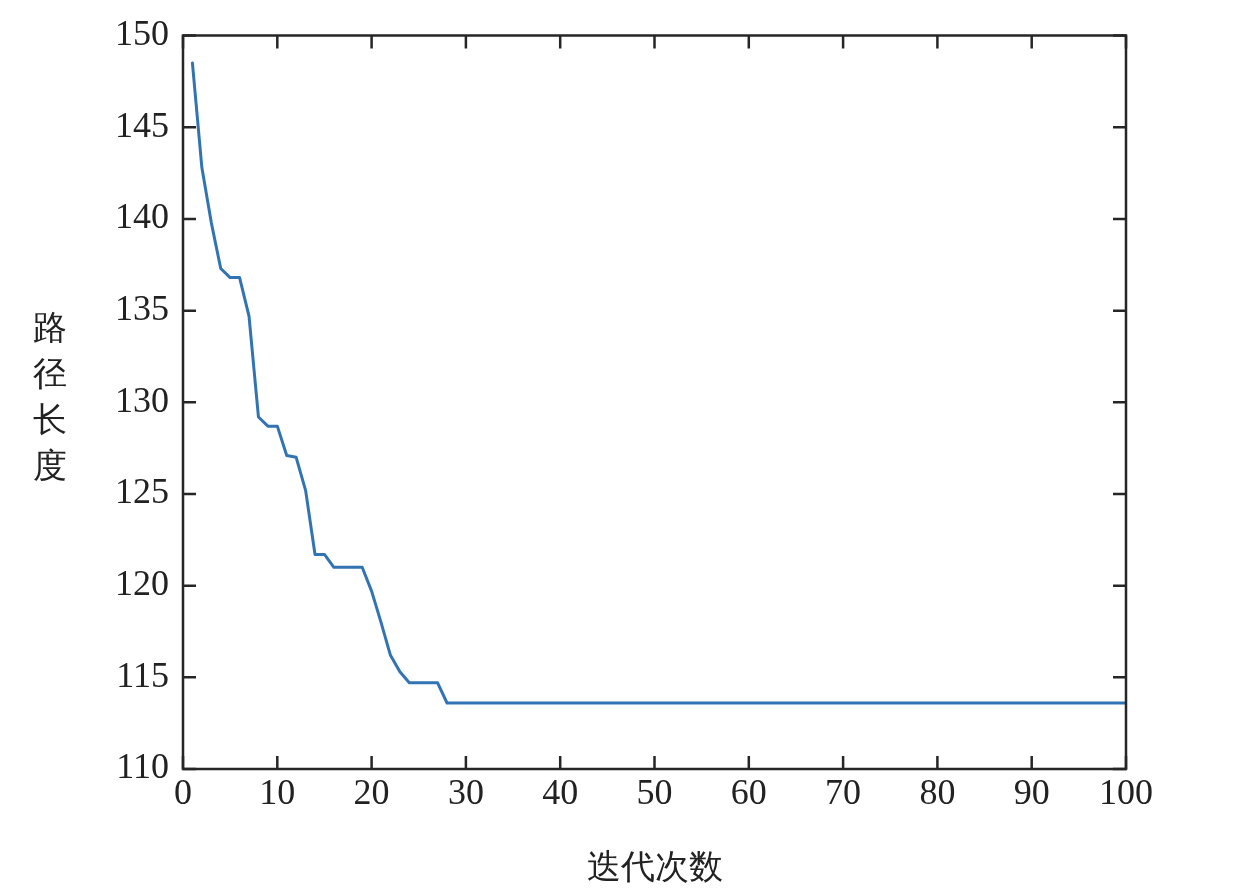 This screenshot has height=894, width=1260. I want to click on x-tick-label: 90, so click(1031, 792).